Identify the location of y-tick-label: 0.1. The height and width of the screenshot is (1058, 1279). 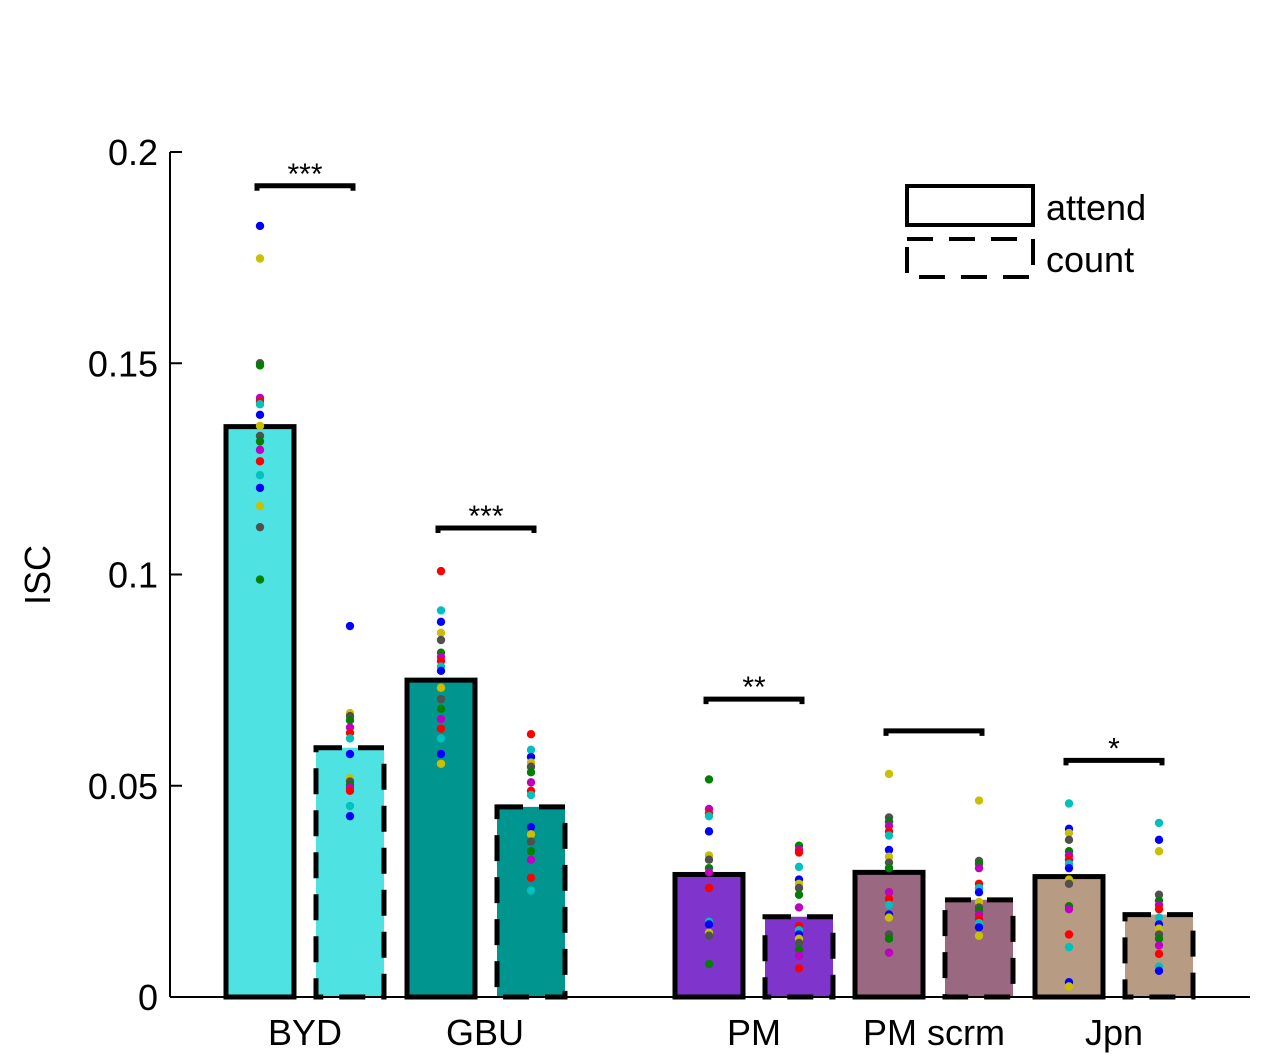
(133, 575).